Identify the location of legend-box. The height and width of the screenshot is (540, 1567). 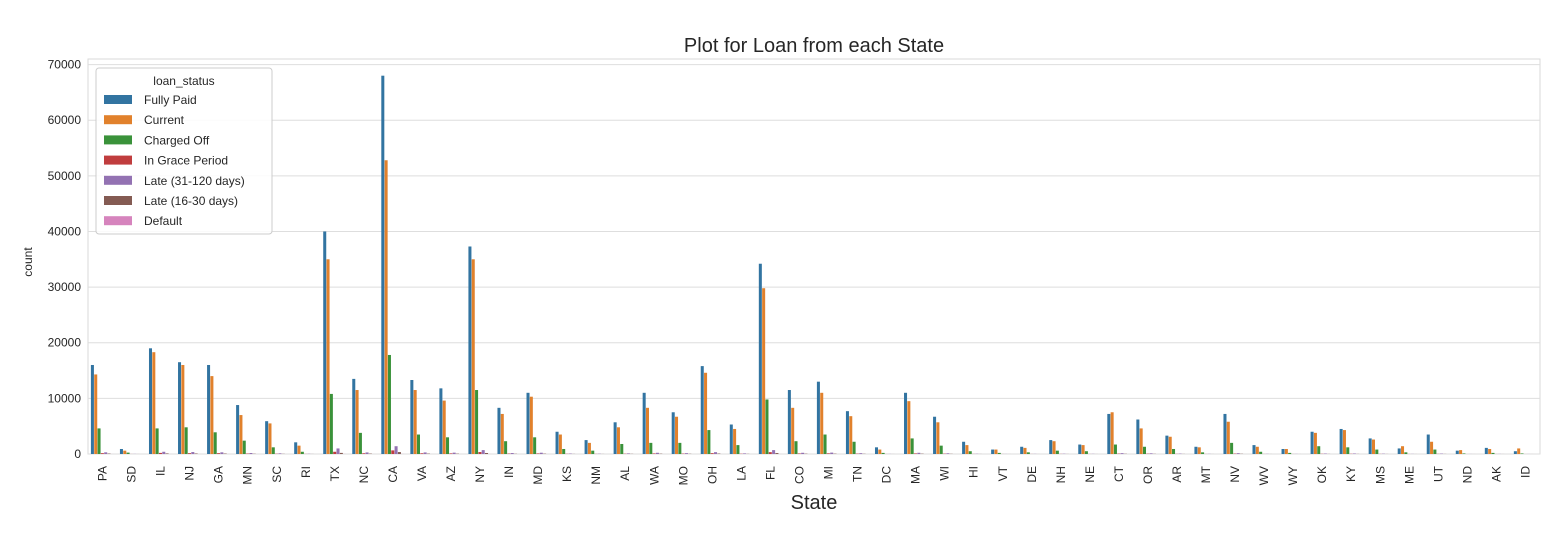
(184, 151).